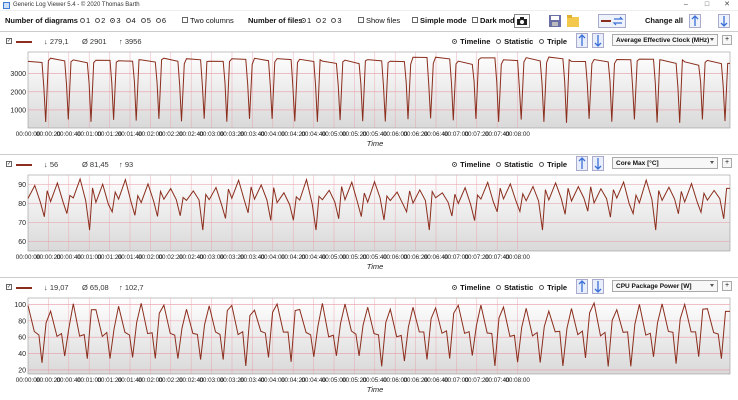  I want to click on sensor-select: Core Max [°C], so click(665, 163).